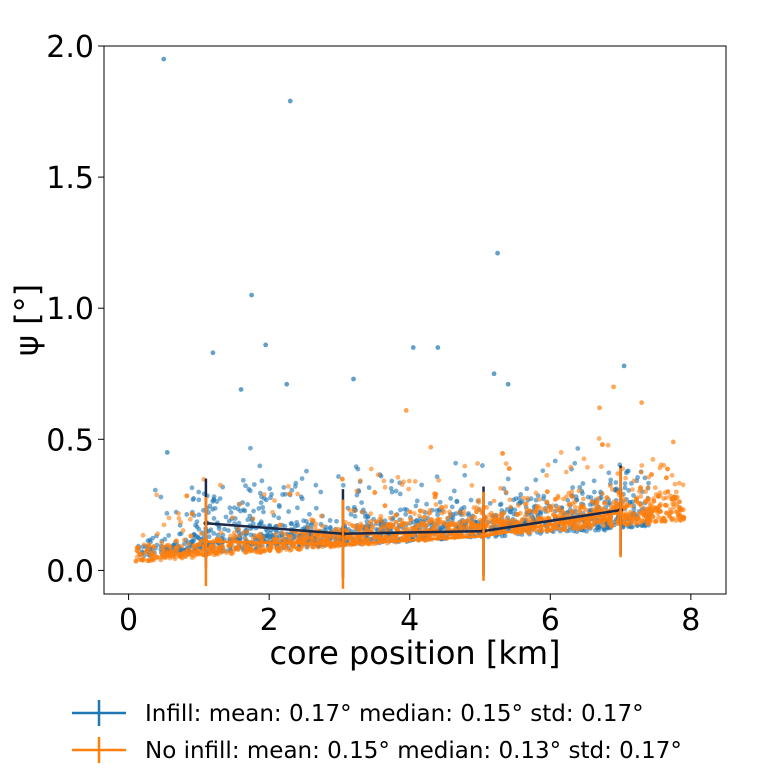 Image resolution: width=773 pixels, height=780 pixels. Describe the element at coordinates (206, 542) in the screenshot. I see `mean-marker` at that location.